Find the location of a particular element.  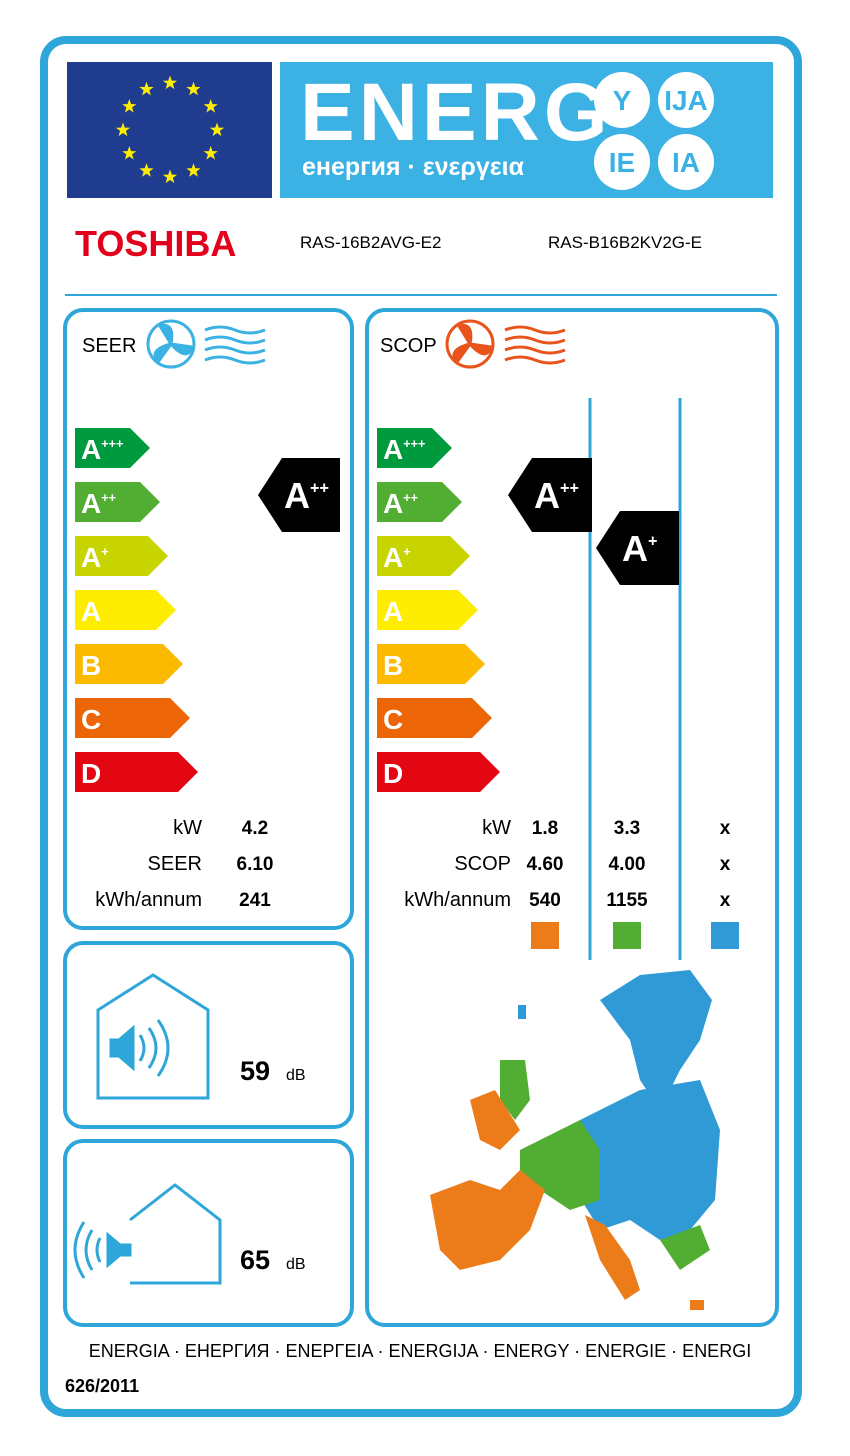

seer-row-label: kWh/annum is located at coordinates (148, 900).